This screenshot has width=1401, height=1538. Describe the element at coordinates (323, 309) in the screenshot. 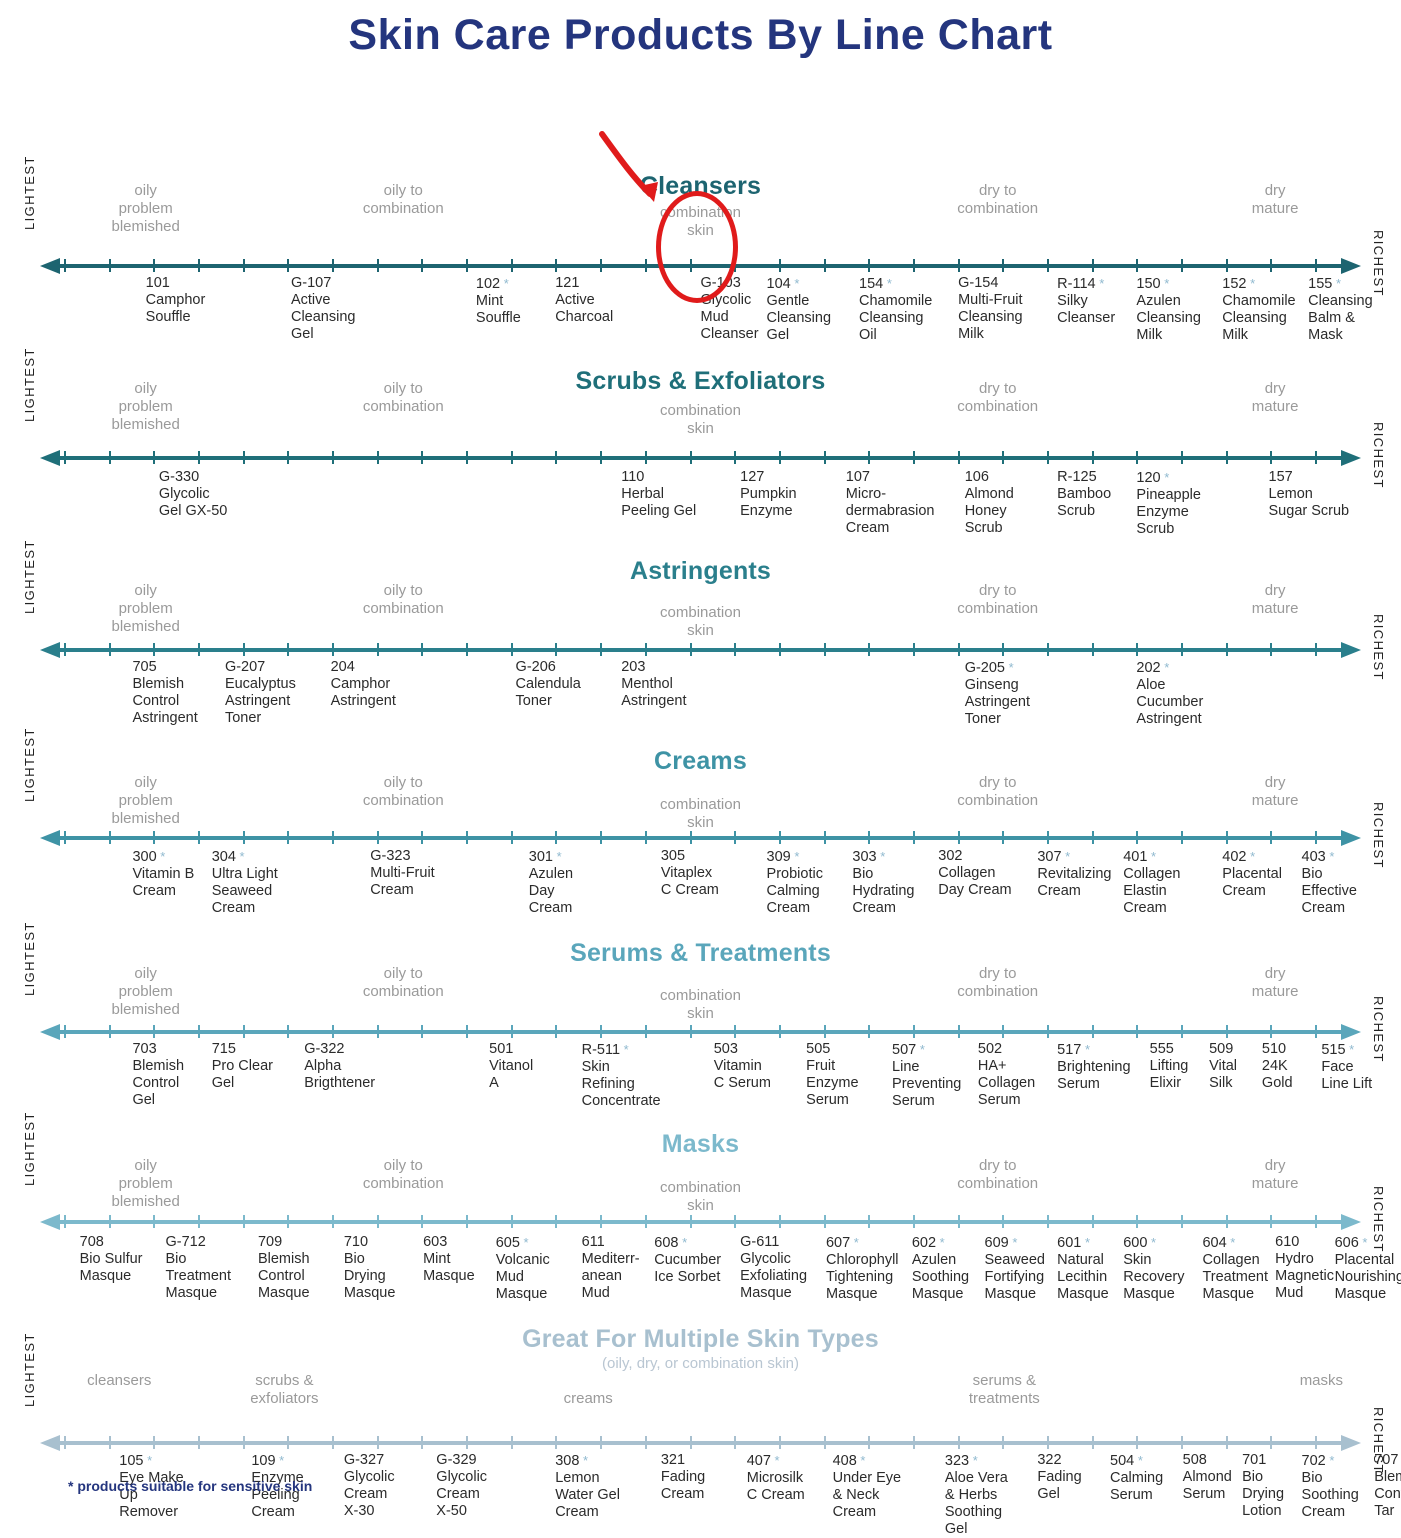

I see `product-entry: G-107 Active Cleansing Gel` at that location.